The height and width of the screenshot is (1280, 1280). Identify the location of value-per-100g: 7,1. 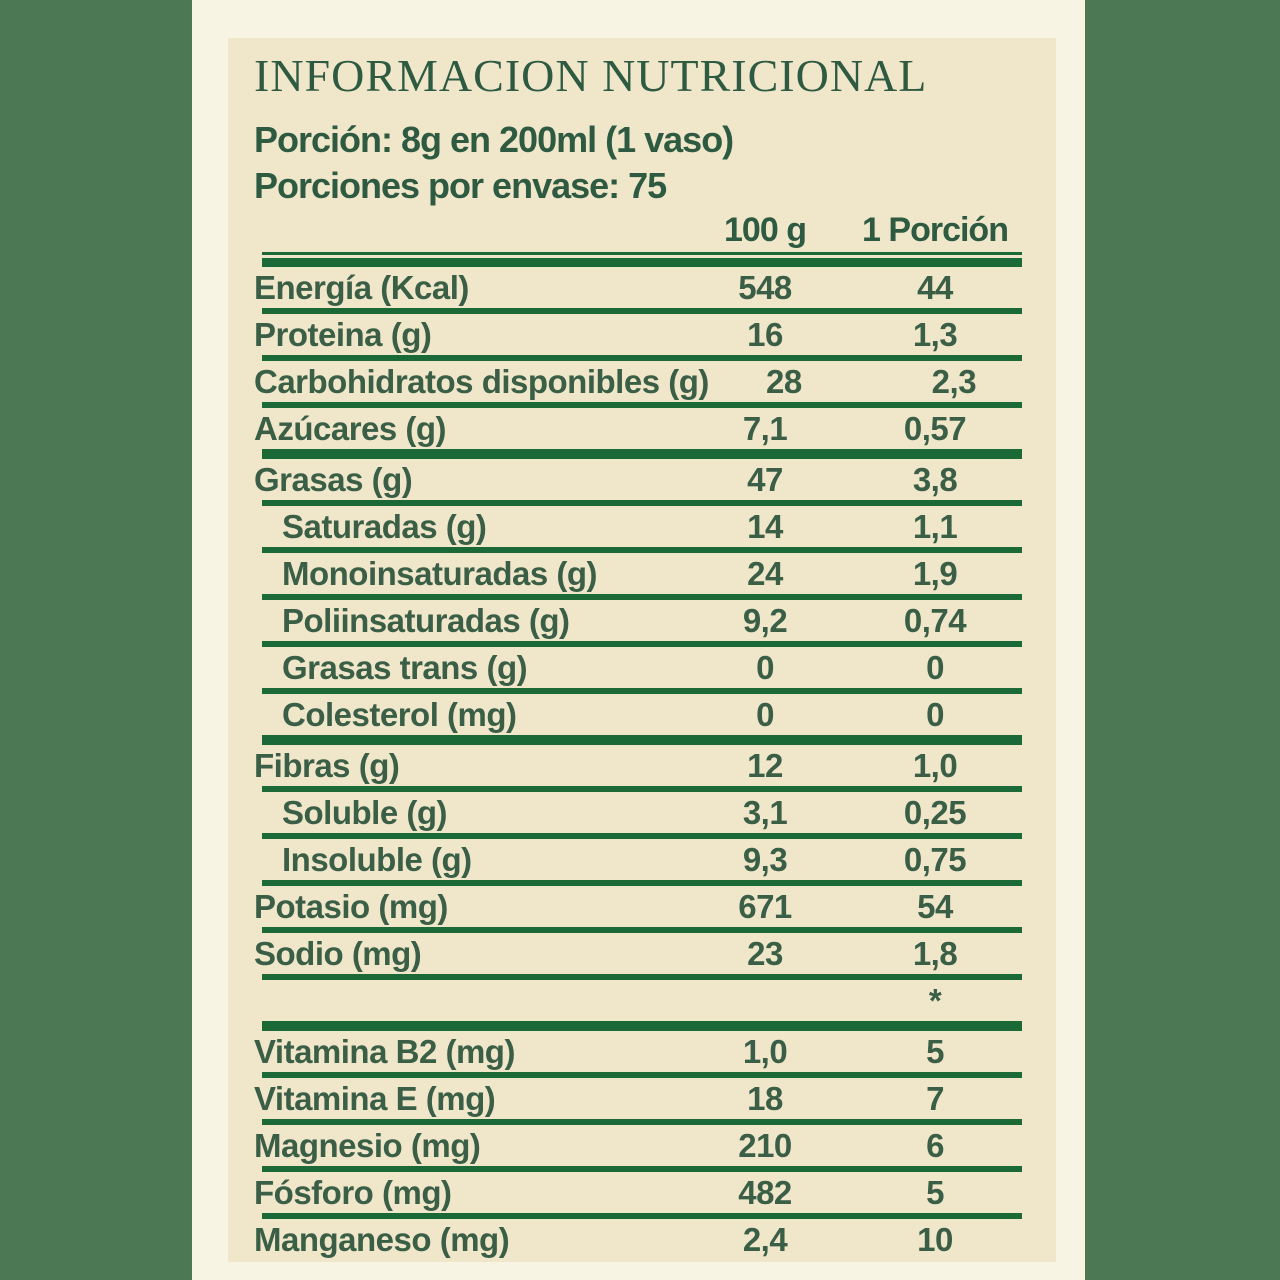
(765, 428).